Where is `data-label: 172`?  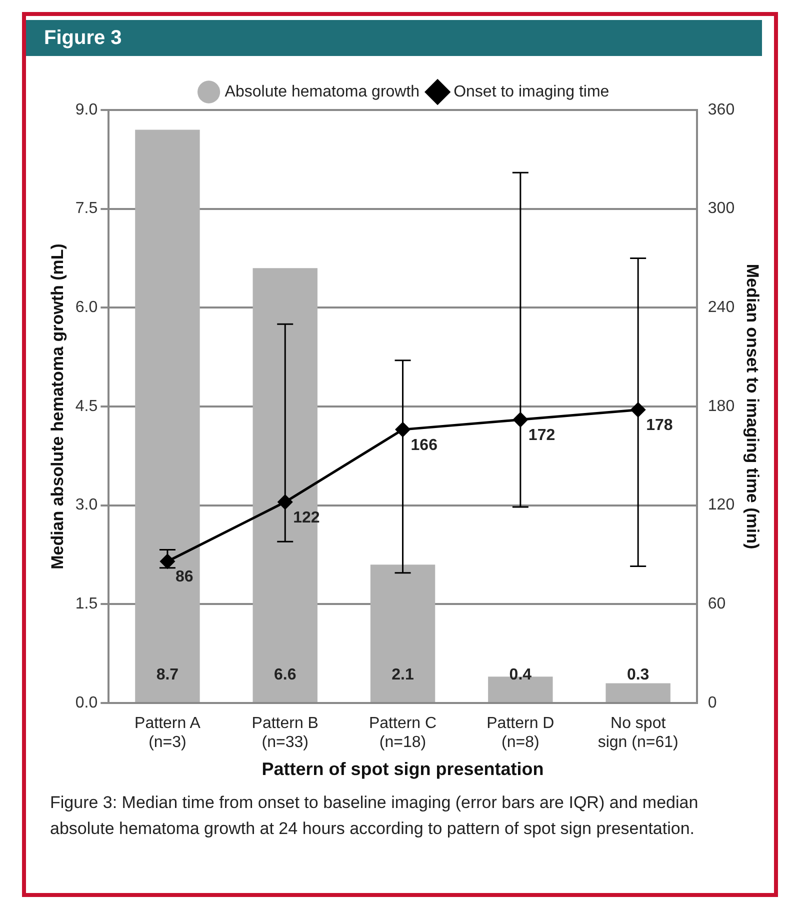 data-label: 172 is located at coordinates (542, 435).